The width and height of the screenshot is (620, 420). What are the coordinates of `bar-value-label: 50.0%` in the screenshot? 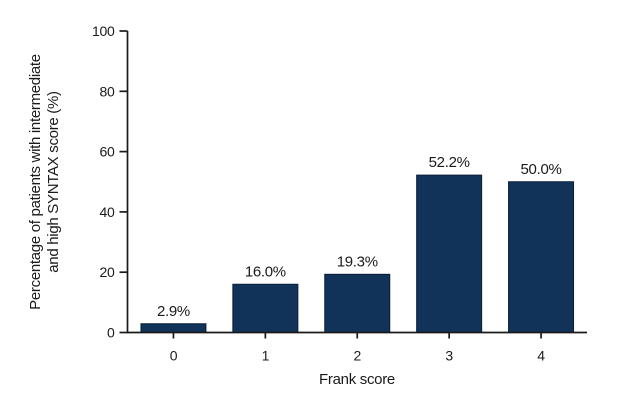 It's located at (541, 169).